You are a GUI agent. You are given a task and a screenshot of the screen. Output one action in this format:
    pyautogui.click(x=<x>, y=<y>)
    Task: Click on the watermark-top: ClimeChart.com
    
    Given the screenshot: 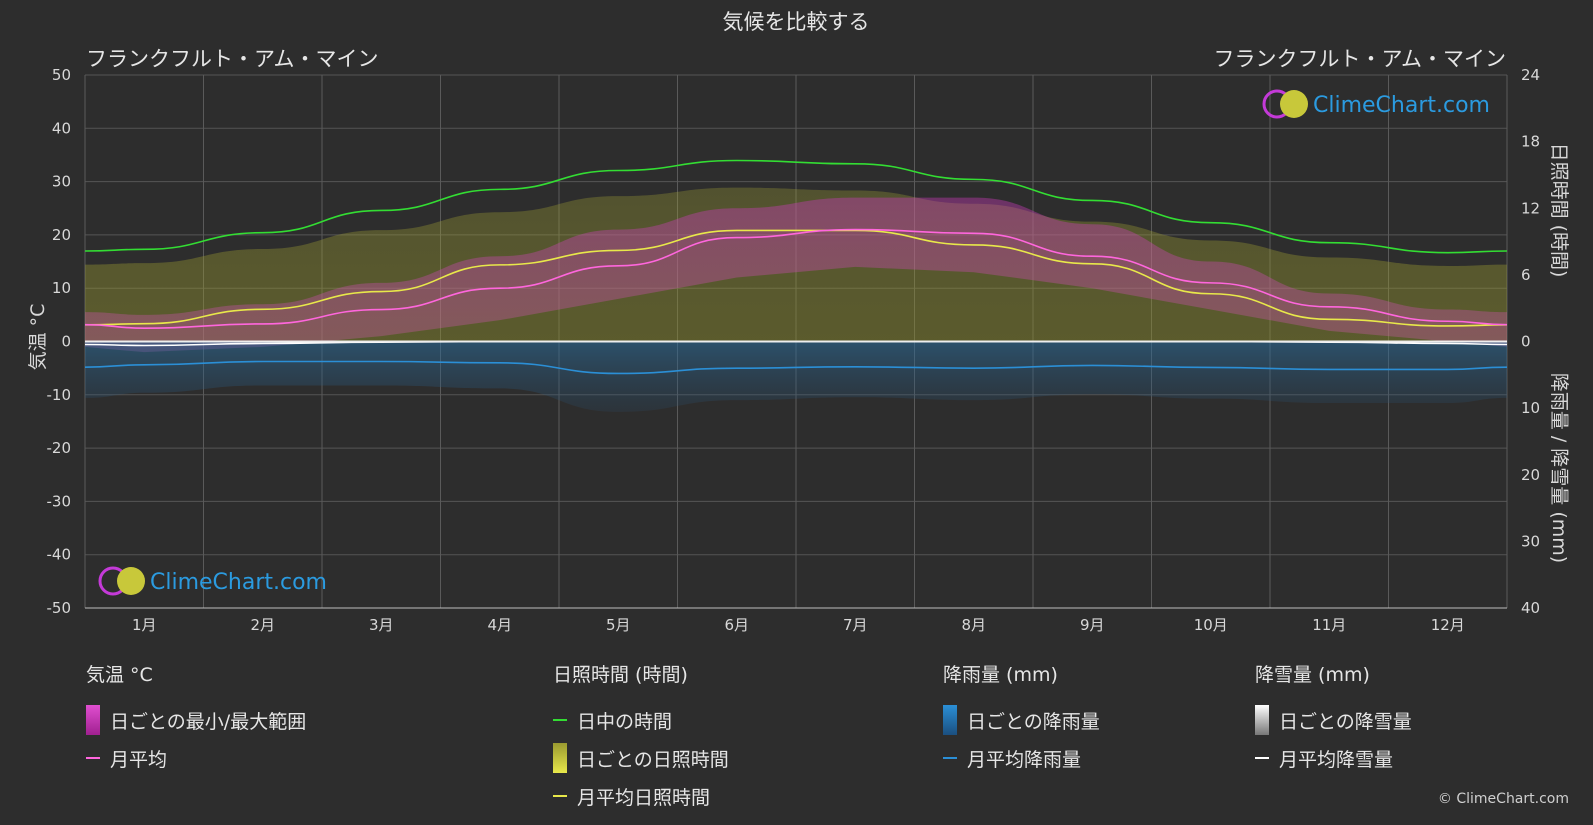 What is the action you would take?
    pyautogui.click(x=1376, y=104)
    